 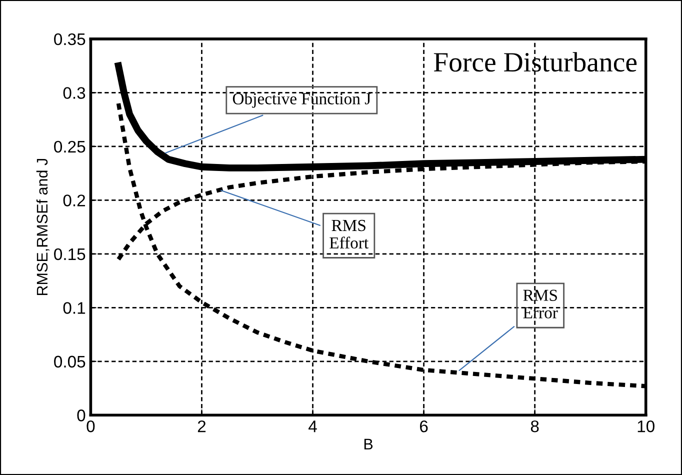 I want to click on y-tick-label: 0.2, so click(x=74, y=200).